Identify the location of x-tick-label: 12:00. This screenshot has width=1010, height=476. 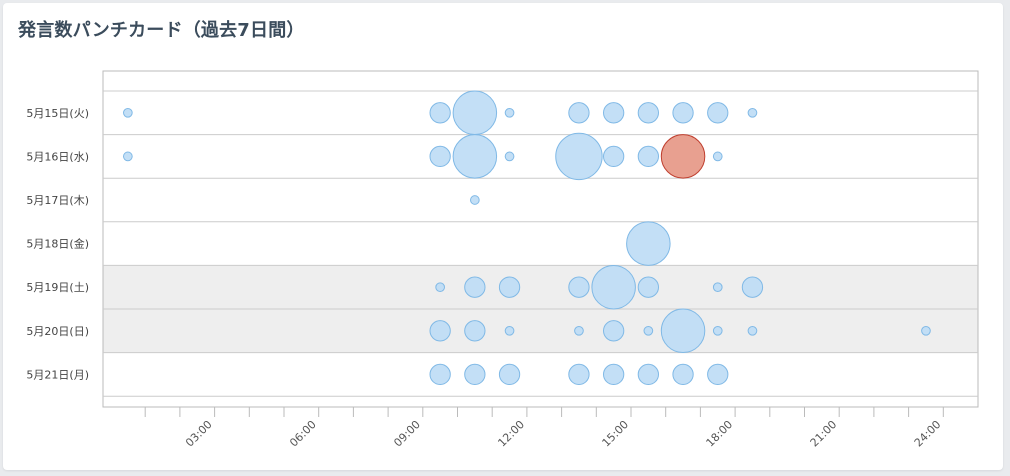
(511, 434).